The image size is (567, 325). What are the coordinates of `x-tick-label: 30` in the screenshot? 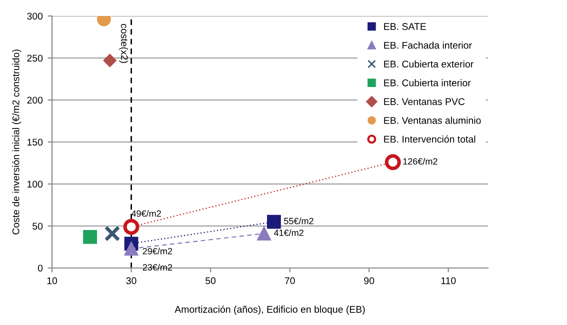 It's located at (131, 280).